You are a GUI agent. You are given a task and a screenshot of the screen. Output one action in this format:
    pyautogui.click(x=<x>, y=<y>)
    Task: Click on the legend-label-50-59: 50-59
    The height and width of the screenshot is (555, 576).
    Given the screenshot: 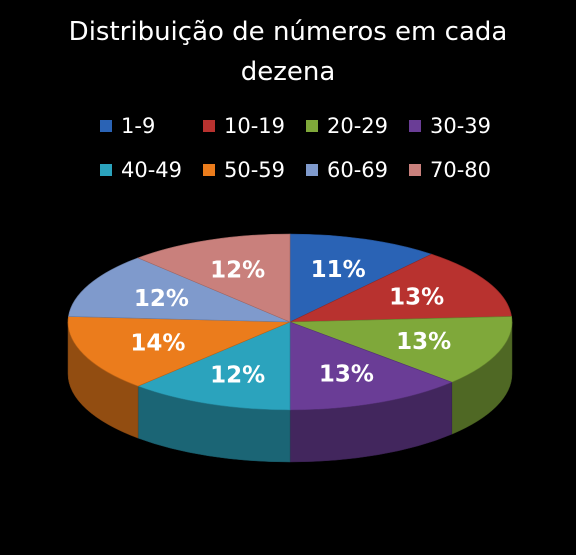 What is the action you would take?
    pyautogui.click(x=255, y=170)
    